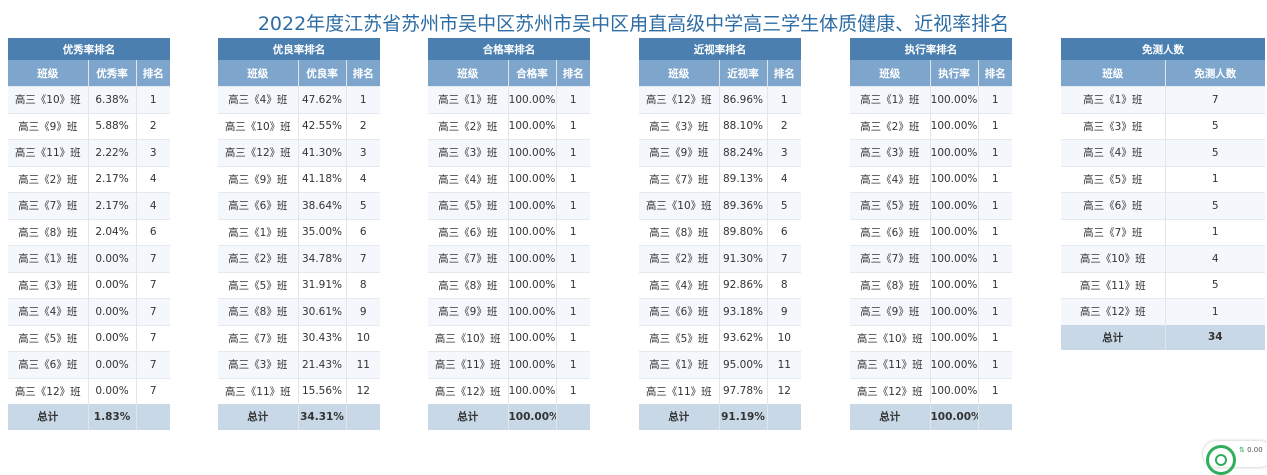 The image size is (1267, 475). I want to click on table-row: 高三《7》班 100.00% 1, so click(931, 258).